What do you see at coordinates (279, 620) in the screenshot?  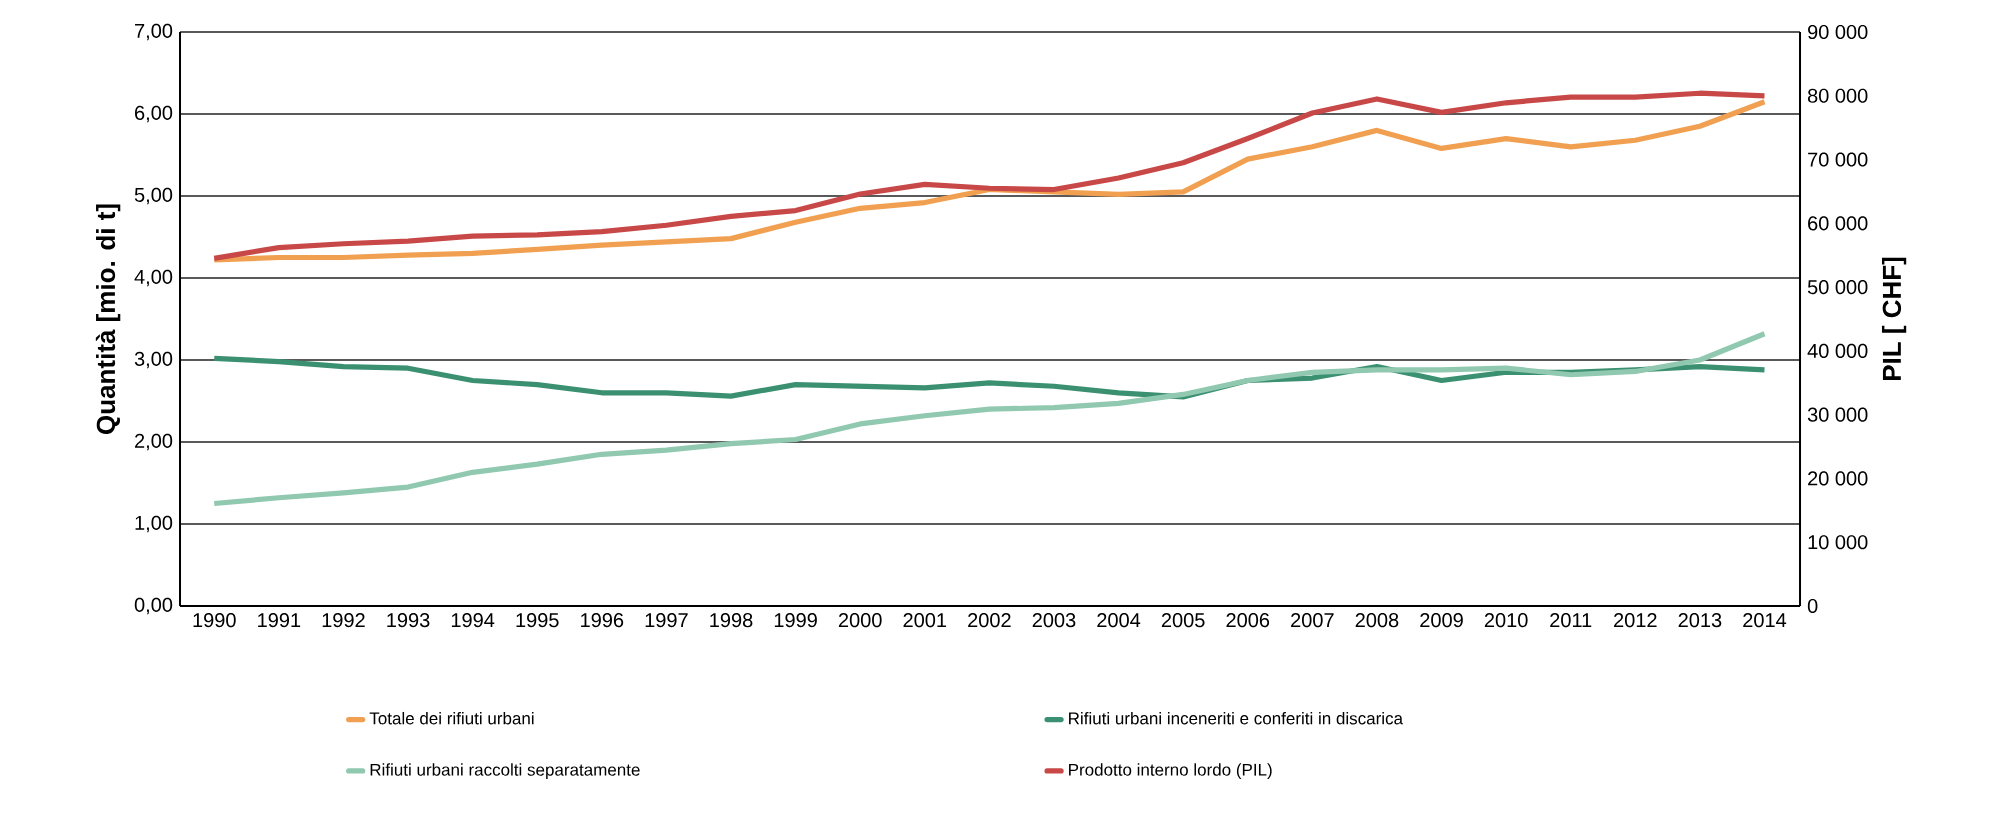 I see `x-tick-label: 1991` at bounding box center [279, 620].